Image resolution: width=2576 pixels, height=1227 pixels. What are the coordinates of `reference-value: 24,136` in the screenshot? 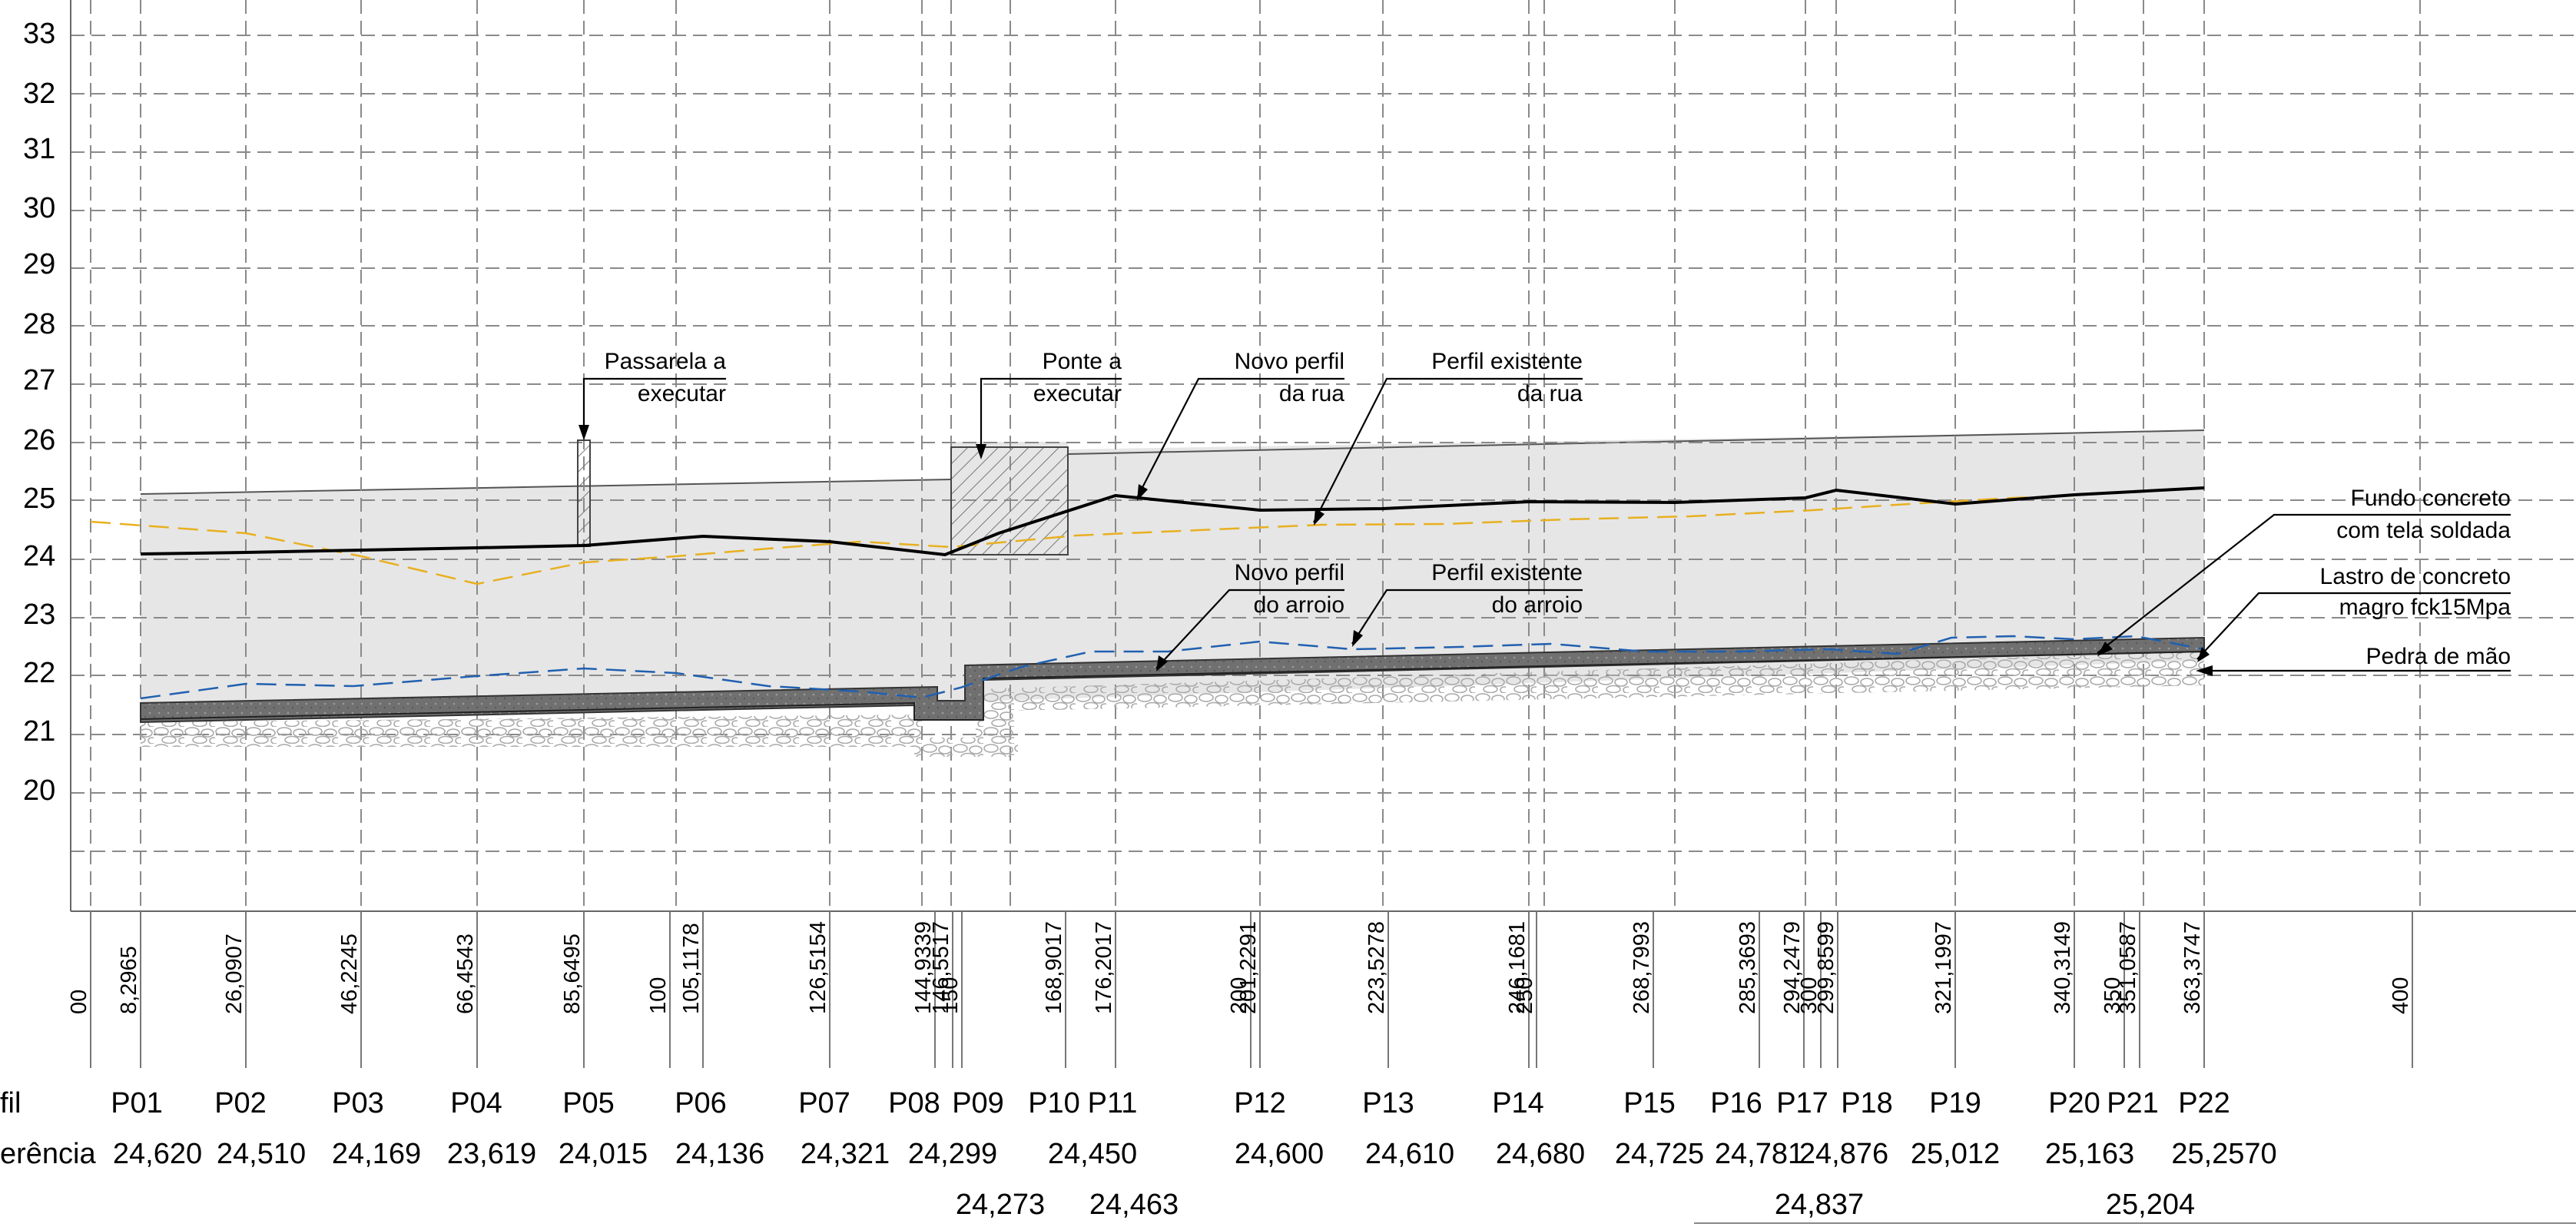 It's located at (719, 1154).